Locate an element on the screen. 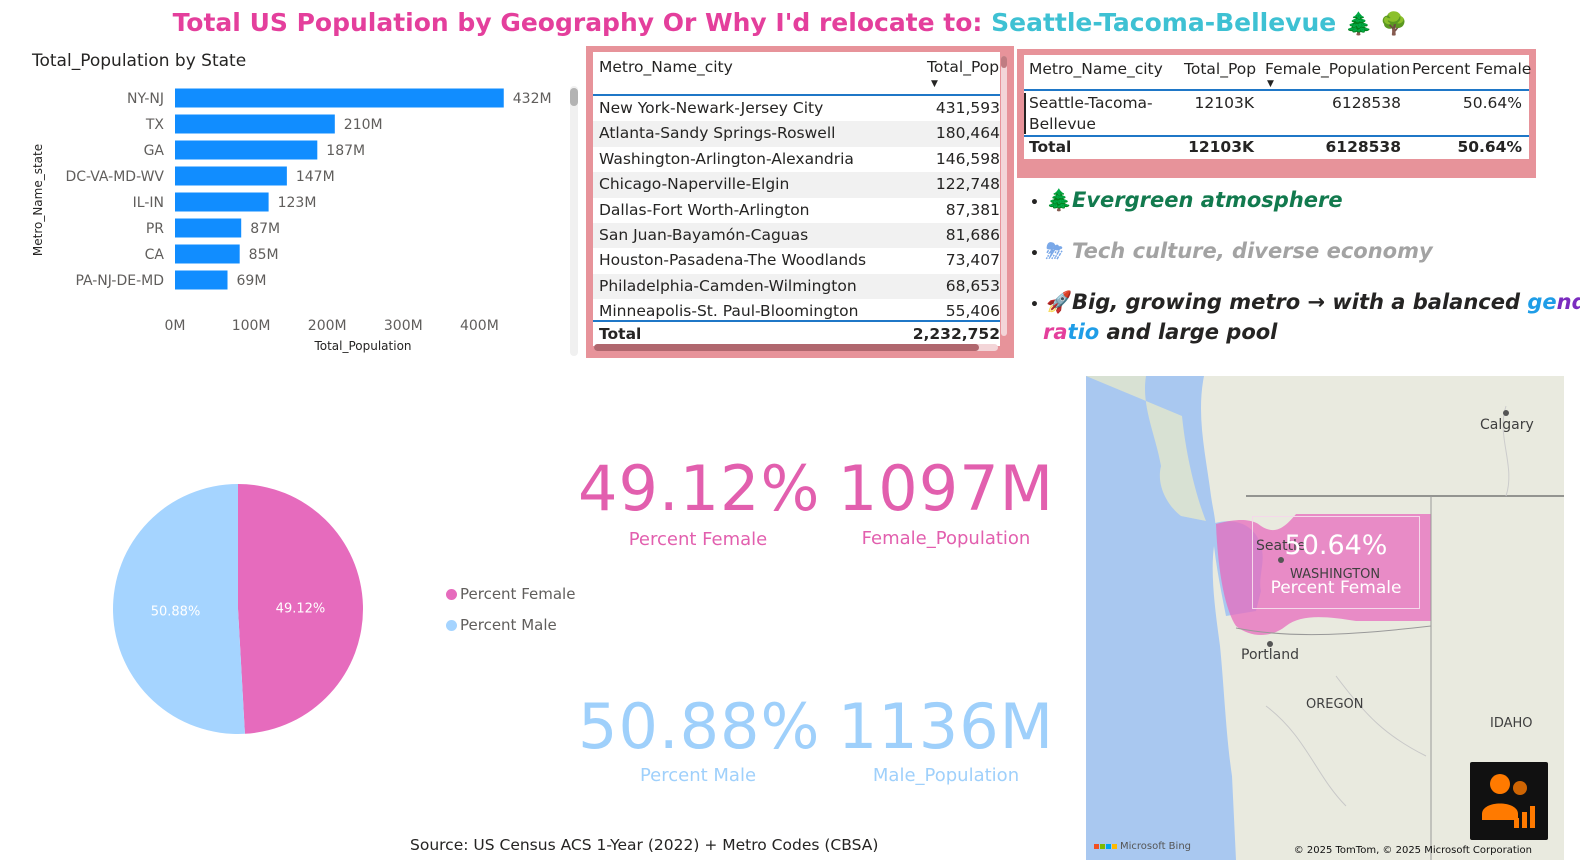 This screenshot has height=867, width=1580. cell-pop: 122,748 is located at coordinates (967, 184).